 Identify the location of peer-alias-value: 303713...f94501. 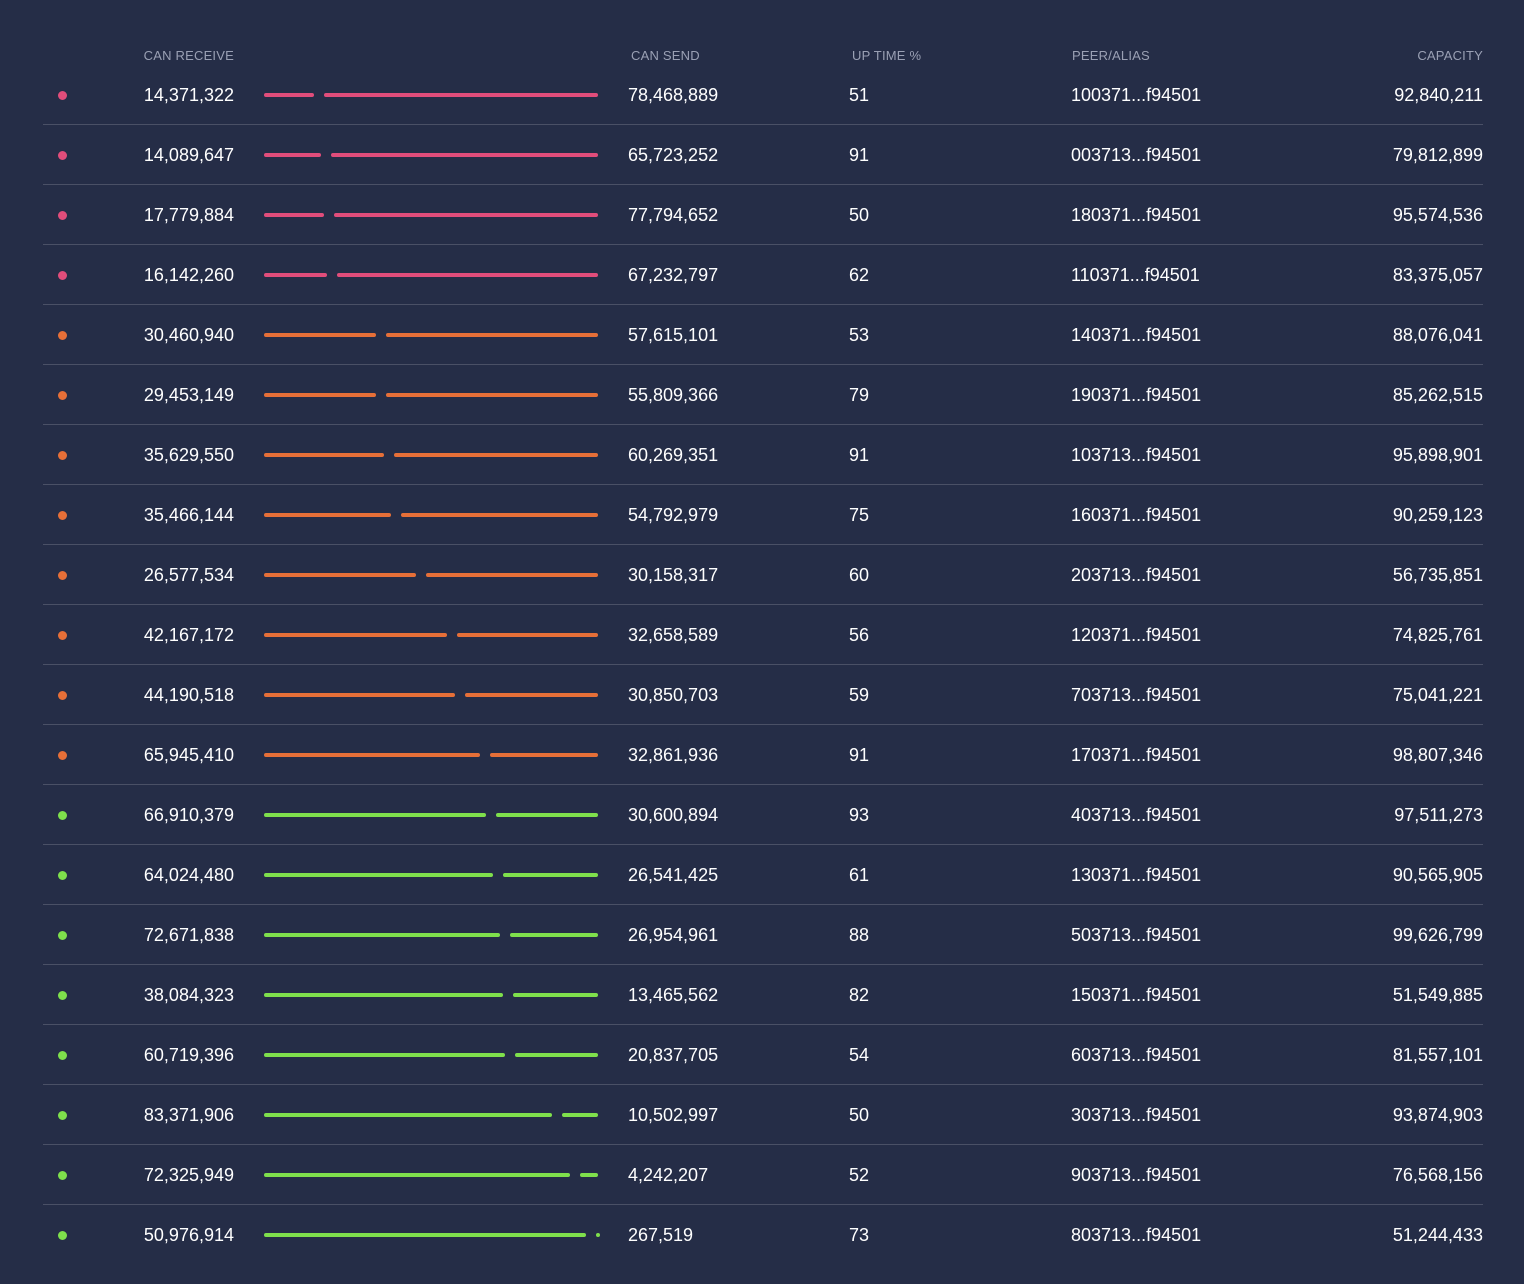
(1136, 1115).